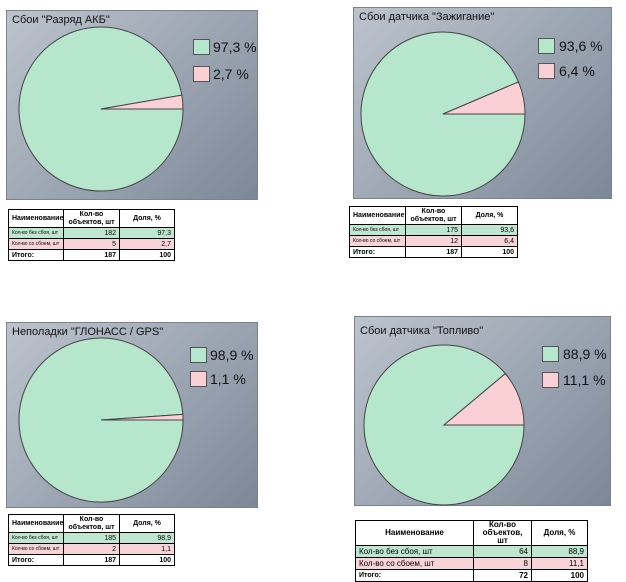 Image resolution: width=626 pixels, height=582 pixels. I want to click on chart-title: Сбои "Разряд АКБ", so click(61, 20).